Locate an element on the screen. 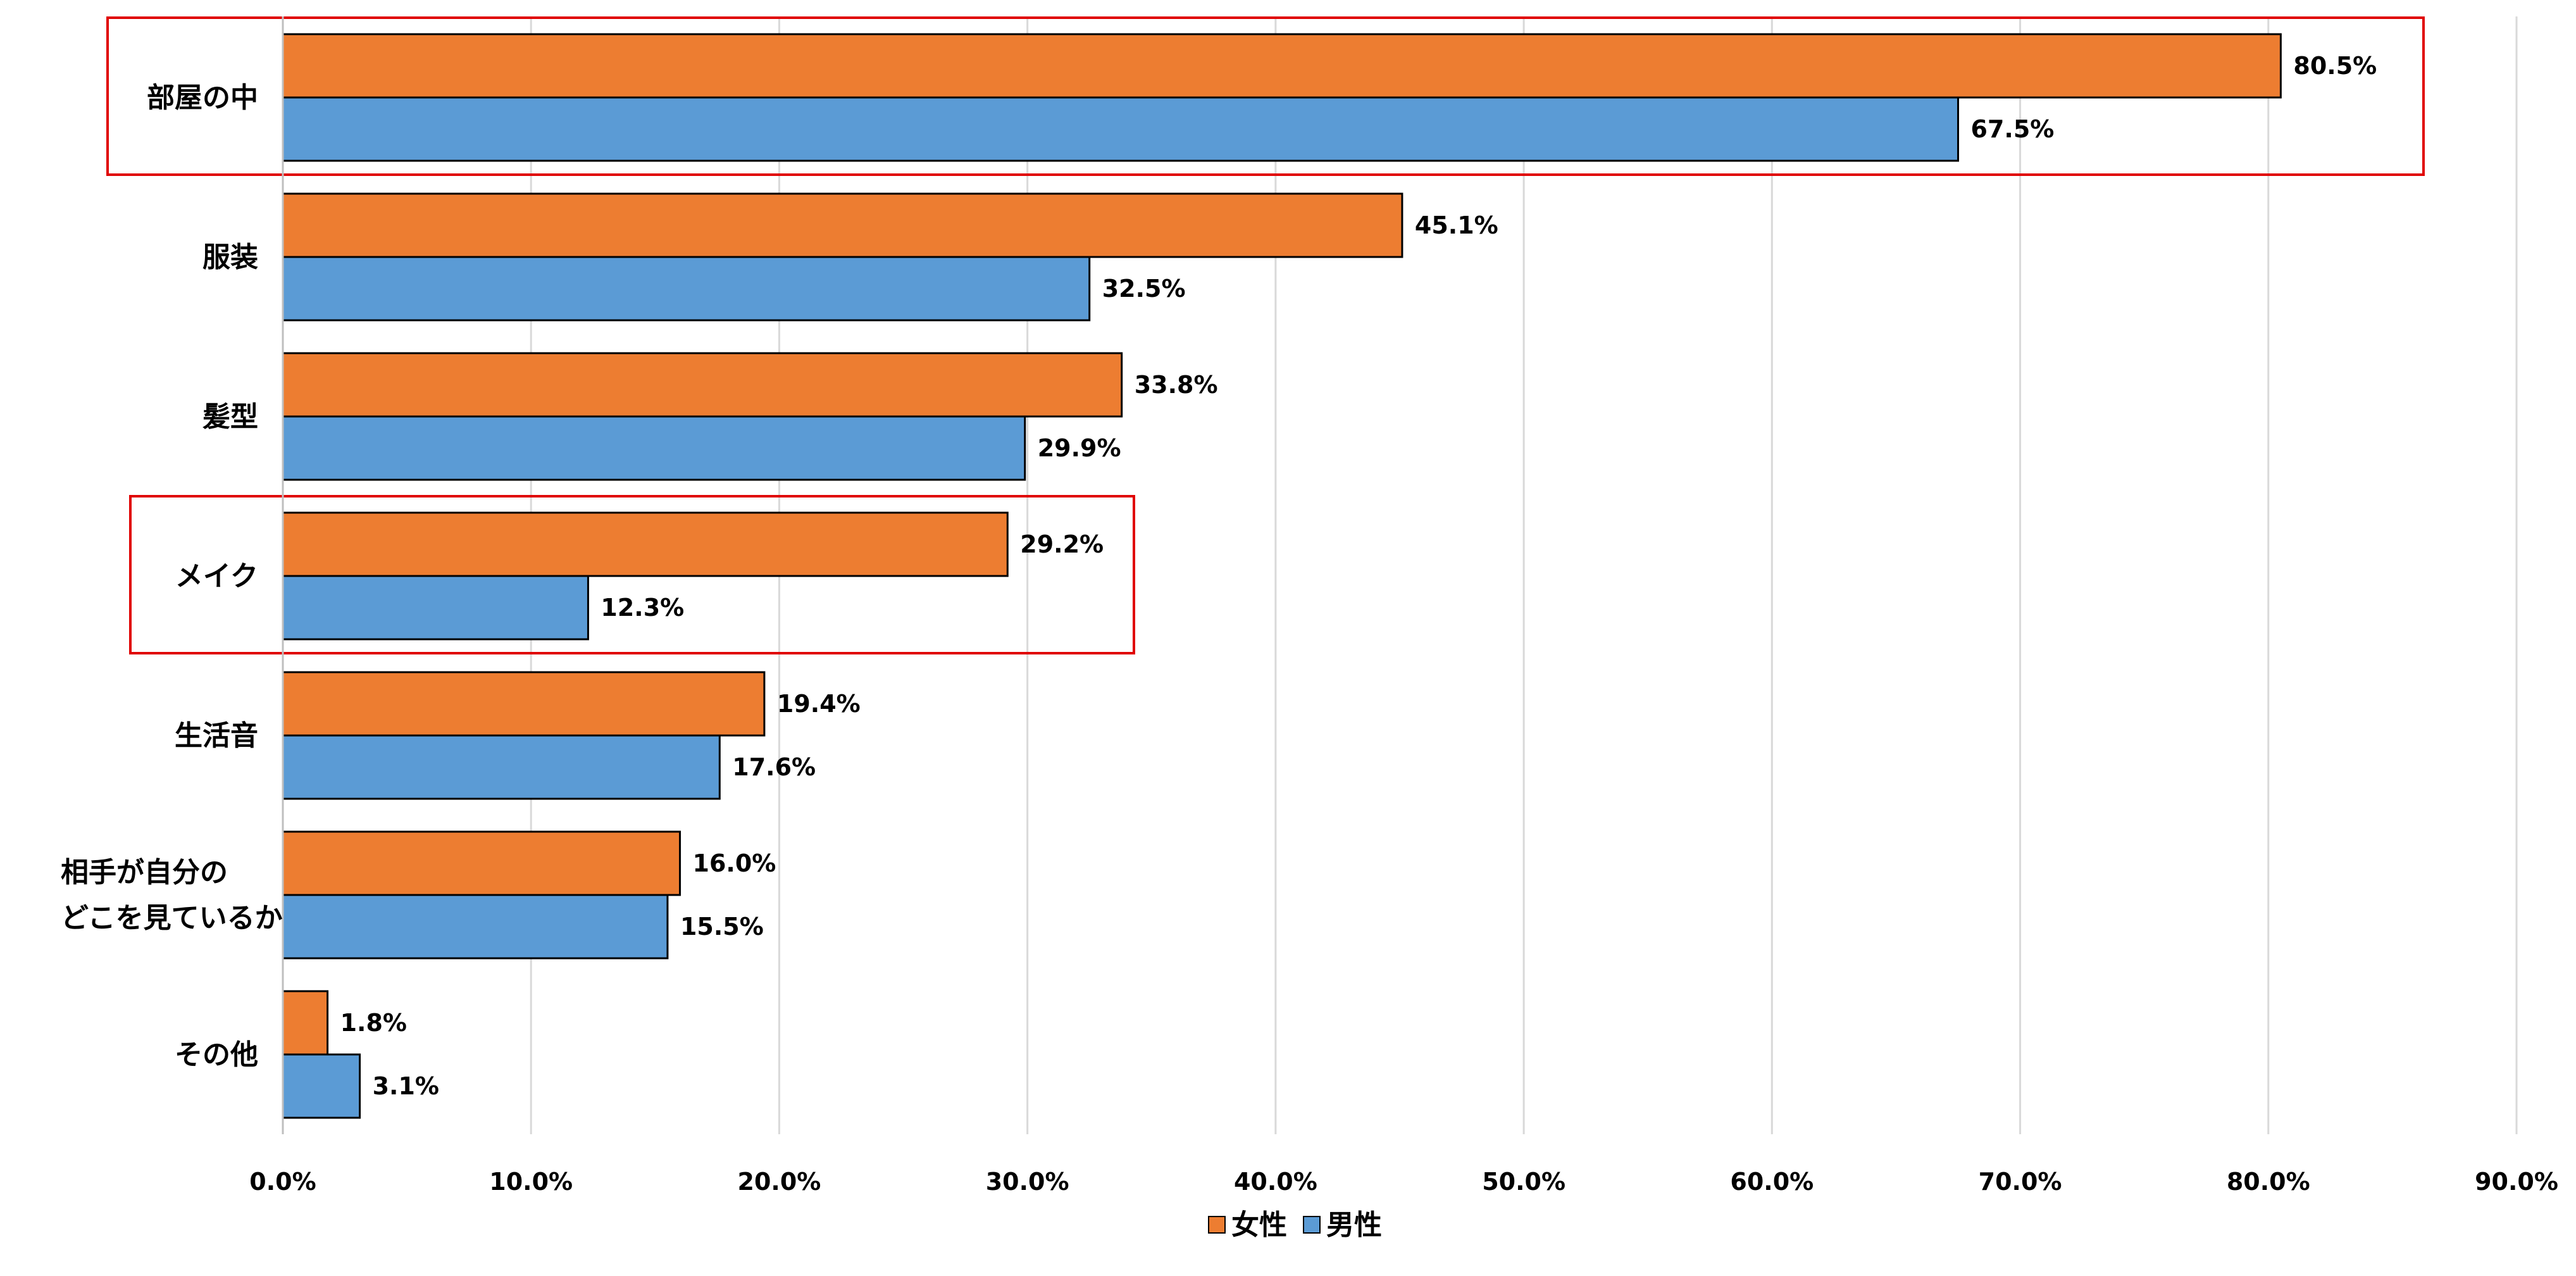 The width and height of the screenshot is (2576, 1276). data-label: 12.3% is located at coordinates (642, 608).